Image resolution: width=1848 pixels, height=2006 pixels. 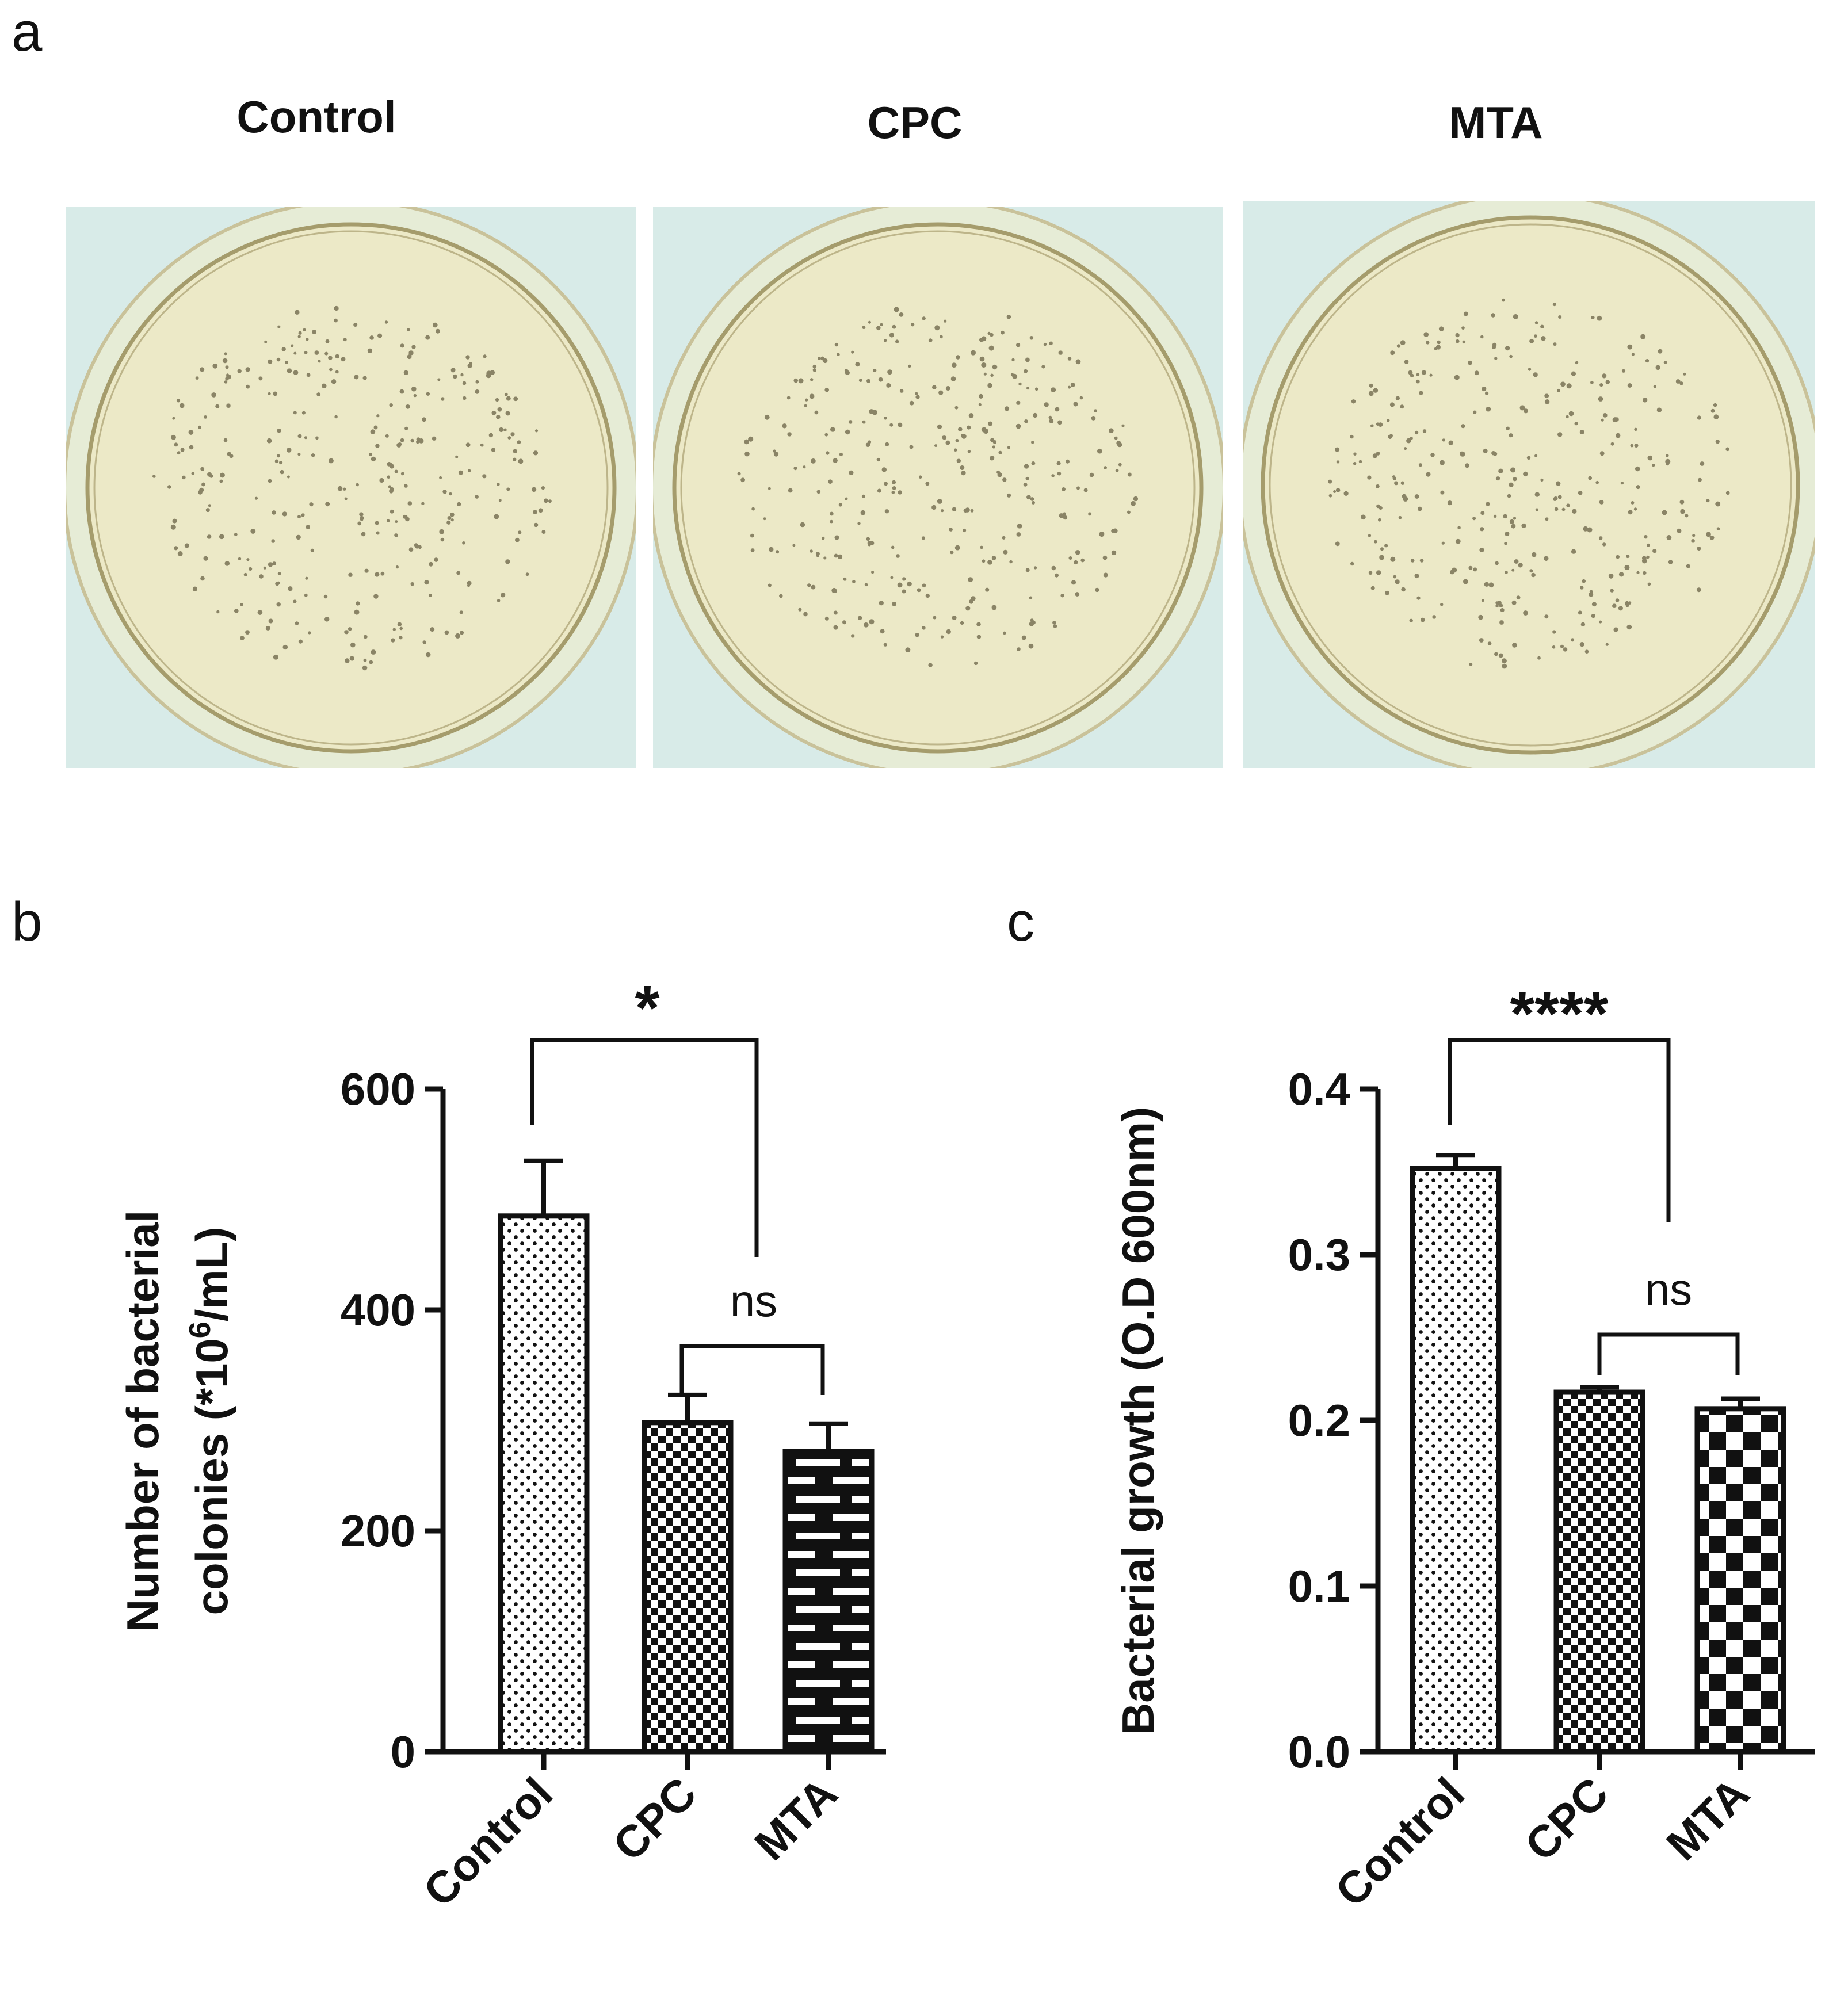 What do you see at coordinates (211, 1274) in the screenshot?
I see `y-axis-title-suffix: /mL)` at bounding box center [211, 1274].